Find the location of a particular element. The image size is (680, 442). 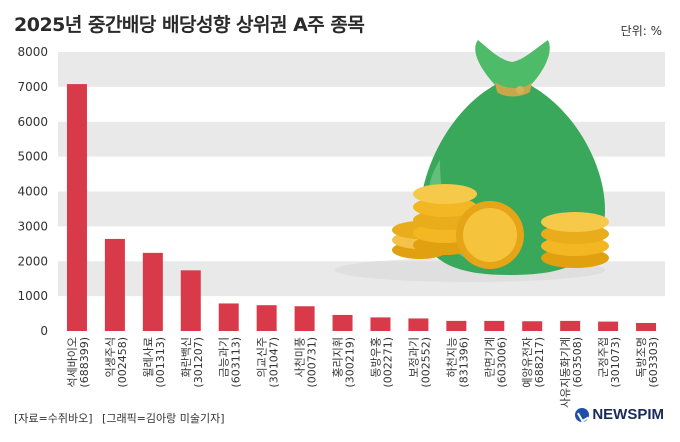

x-tick-name: 금능과기 is located at coordinates (224, 357).